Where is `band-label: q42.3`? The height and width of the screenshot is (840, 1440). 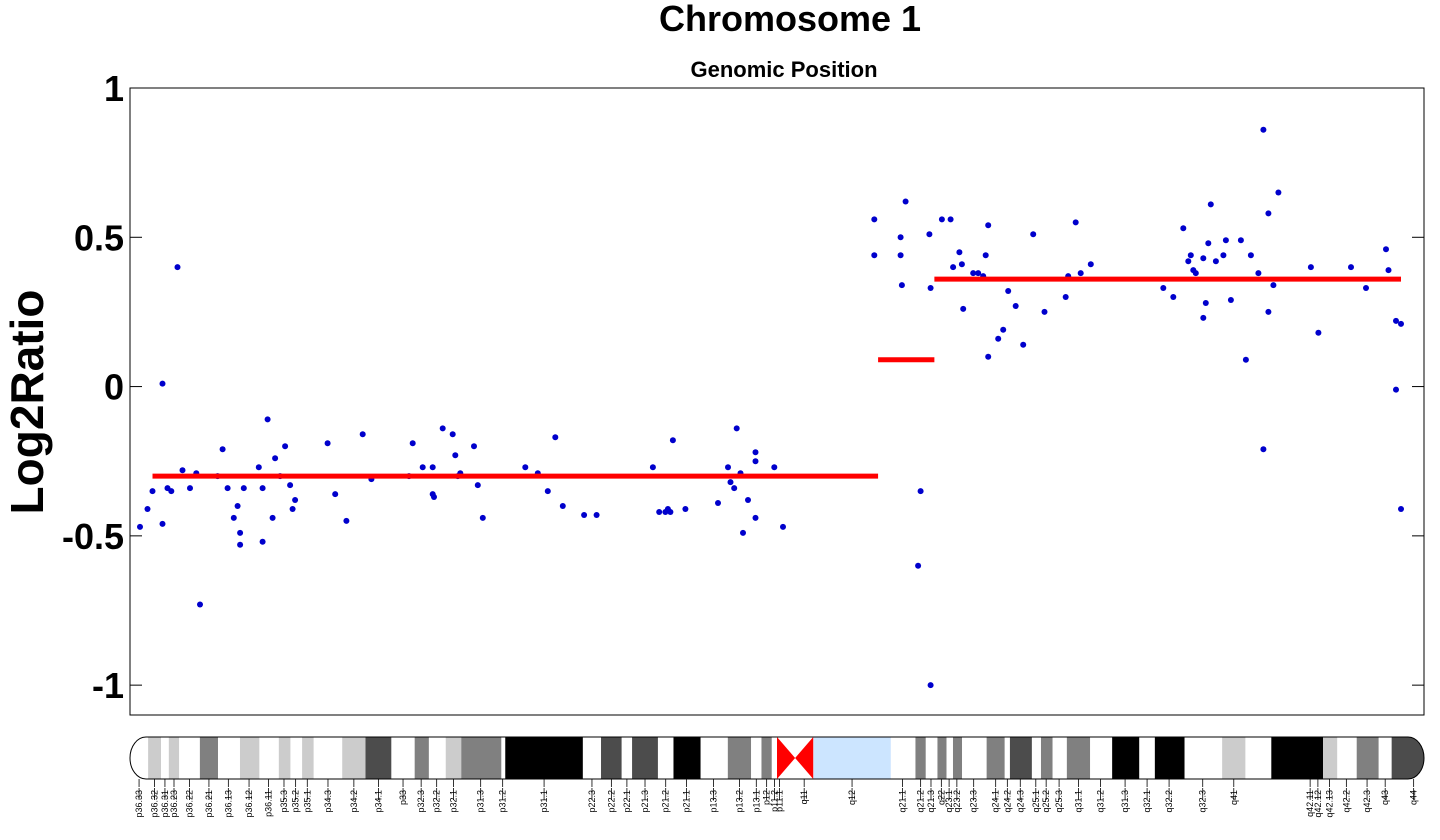 band-label: q42.3 is located at coordinates (1367, 801).